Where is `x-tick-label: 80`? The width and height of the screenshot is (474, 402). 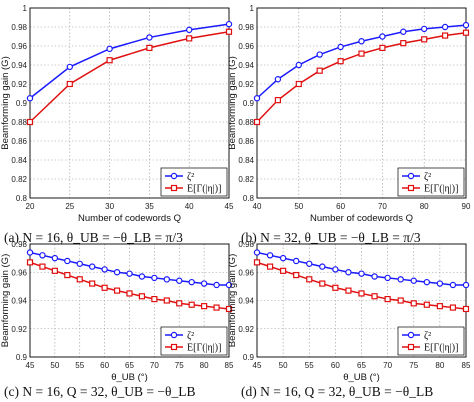 x-tick-label: 80 is located at coordinates (424, 206).